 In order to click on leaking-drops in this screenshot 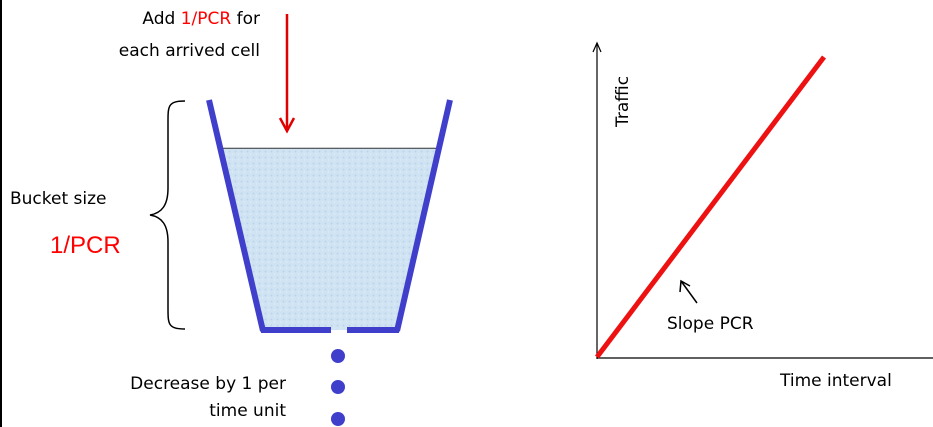, I will do `click(338, 387)`.